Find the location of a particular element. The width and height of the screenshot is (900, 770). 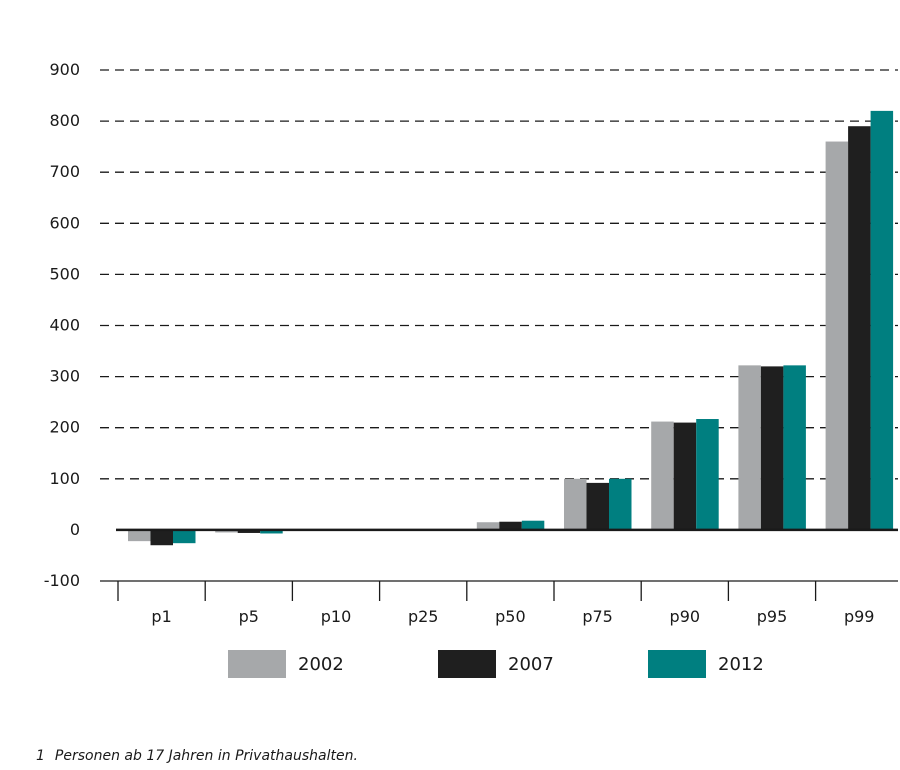

x-tick-label: p1 is located at coordinates (161, 616).